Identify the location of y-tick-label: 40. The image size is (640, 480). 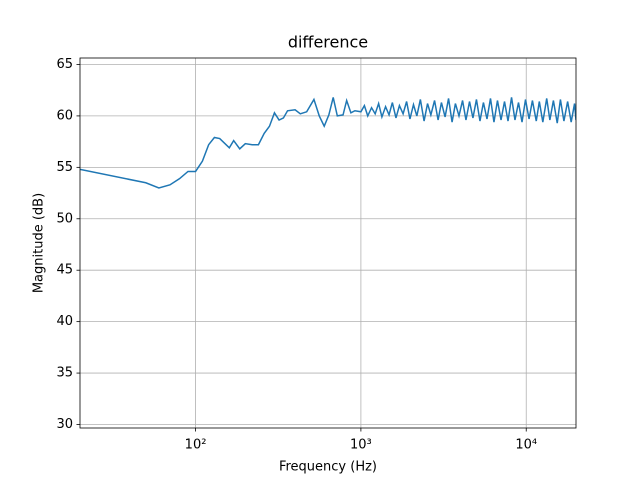
(64, 321).